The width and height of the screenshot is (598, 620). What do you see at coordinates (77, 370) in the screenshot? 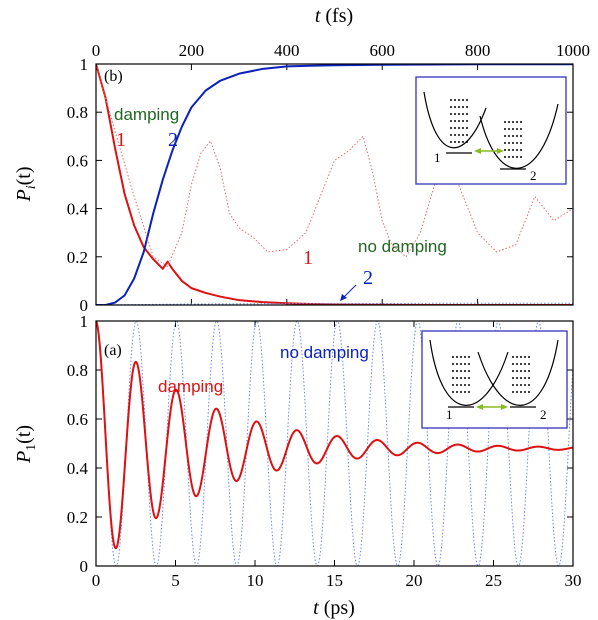
I see `bottom-y-tick-label: 0.8` at bounding box center [77, 370].